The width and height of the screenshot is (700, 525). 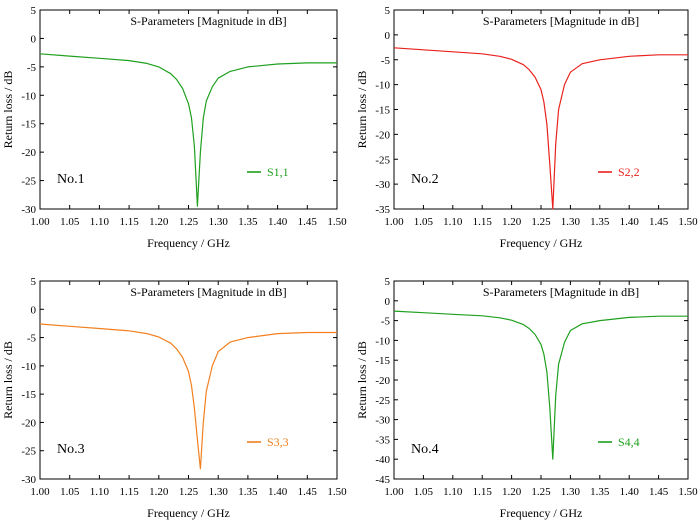 I want to click on panel-label: No.1, so click(x=71, y=179).